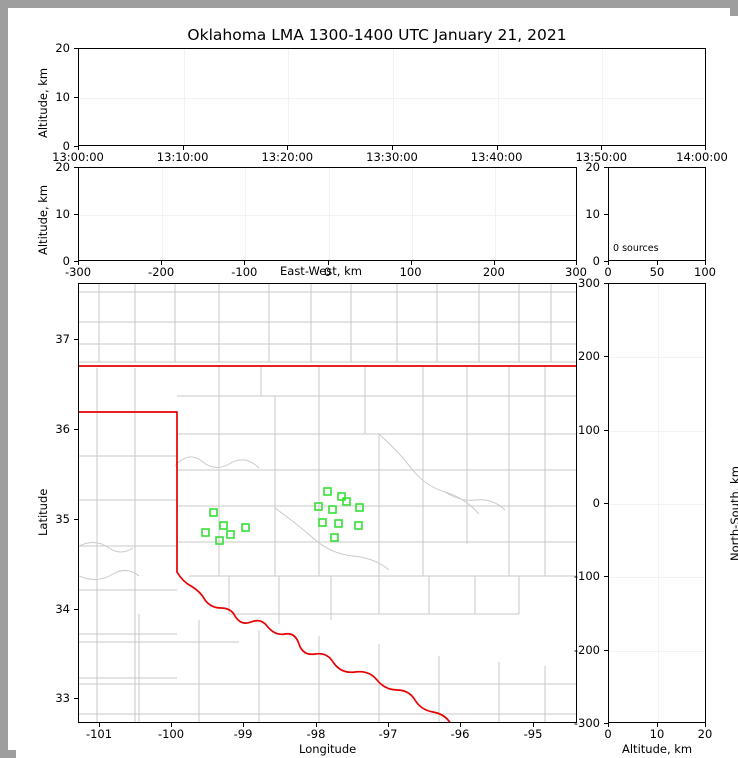 This screenshot has width=738, height=758. Describe the element at coordinates (576, 272) in the screenshot. I see `p2-xtick-6: 300` at that location.